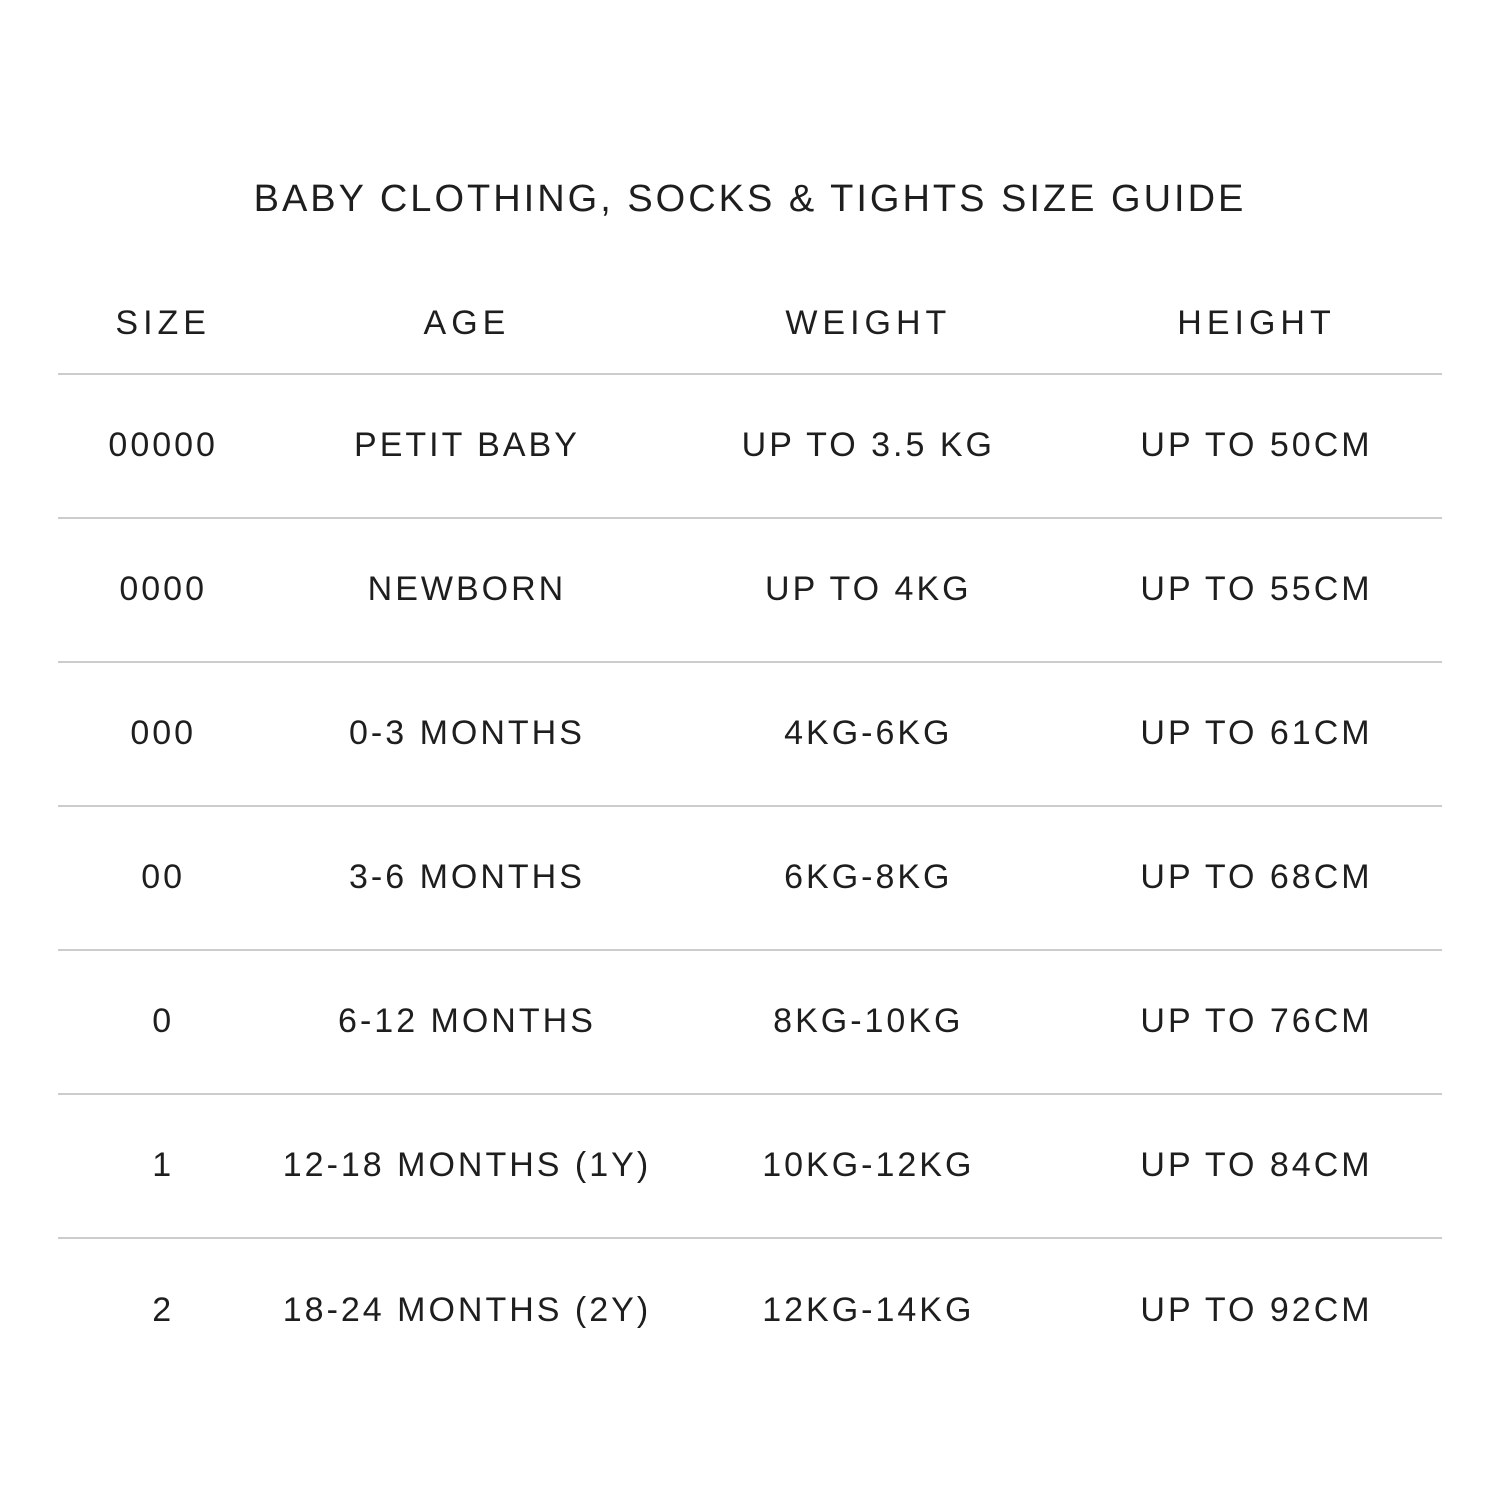 This screenshot has width=1500, height=1500. I want to click on cell-weight: 4KG-6KG, so click(868, 733).